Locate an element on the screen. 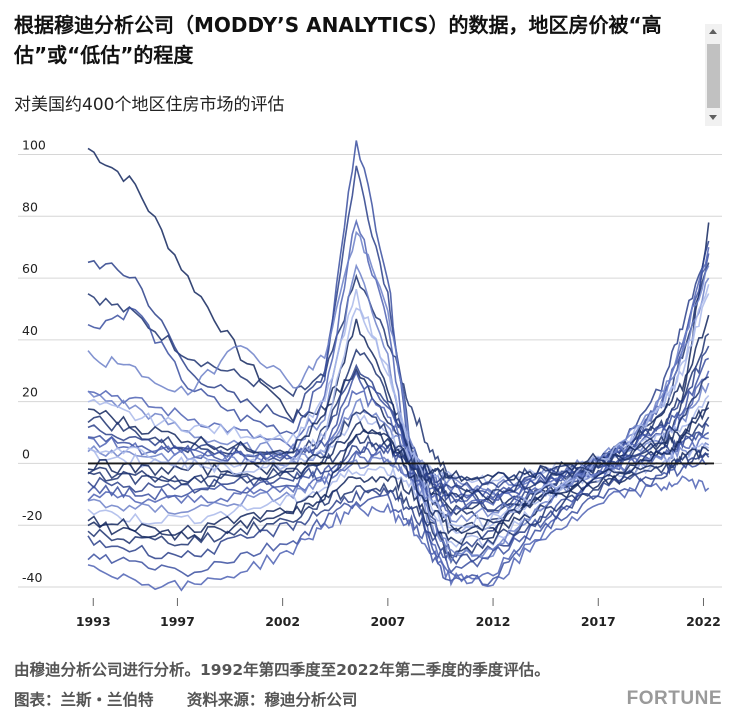 The height and width of the screenshot is (725, 746). y-tick-label: 20 is located at coordinates (30, 392).